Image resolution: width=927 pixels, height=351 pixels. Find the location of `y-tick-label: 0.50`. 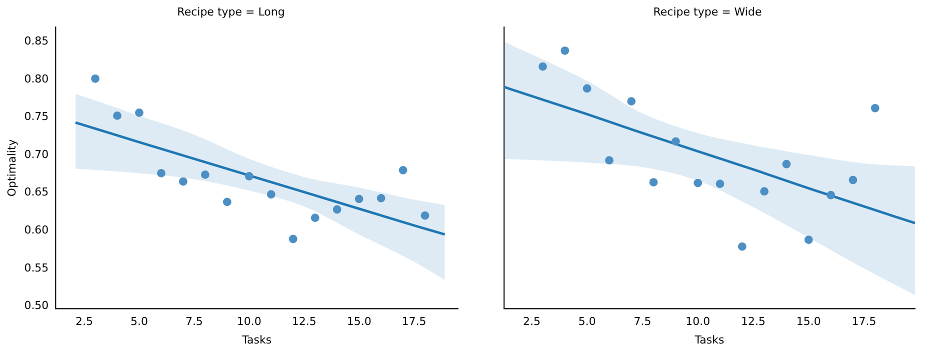

y-tick-label: 0.50 is located at coordinates (36, 305).